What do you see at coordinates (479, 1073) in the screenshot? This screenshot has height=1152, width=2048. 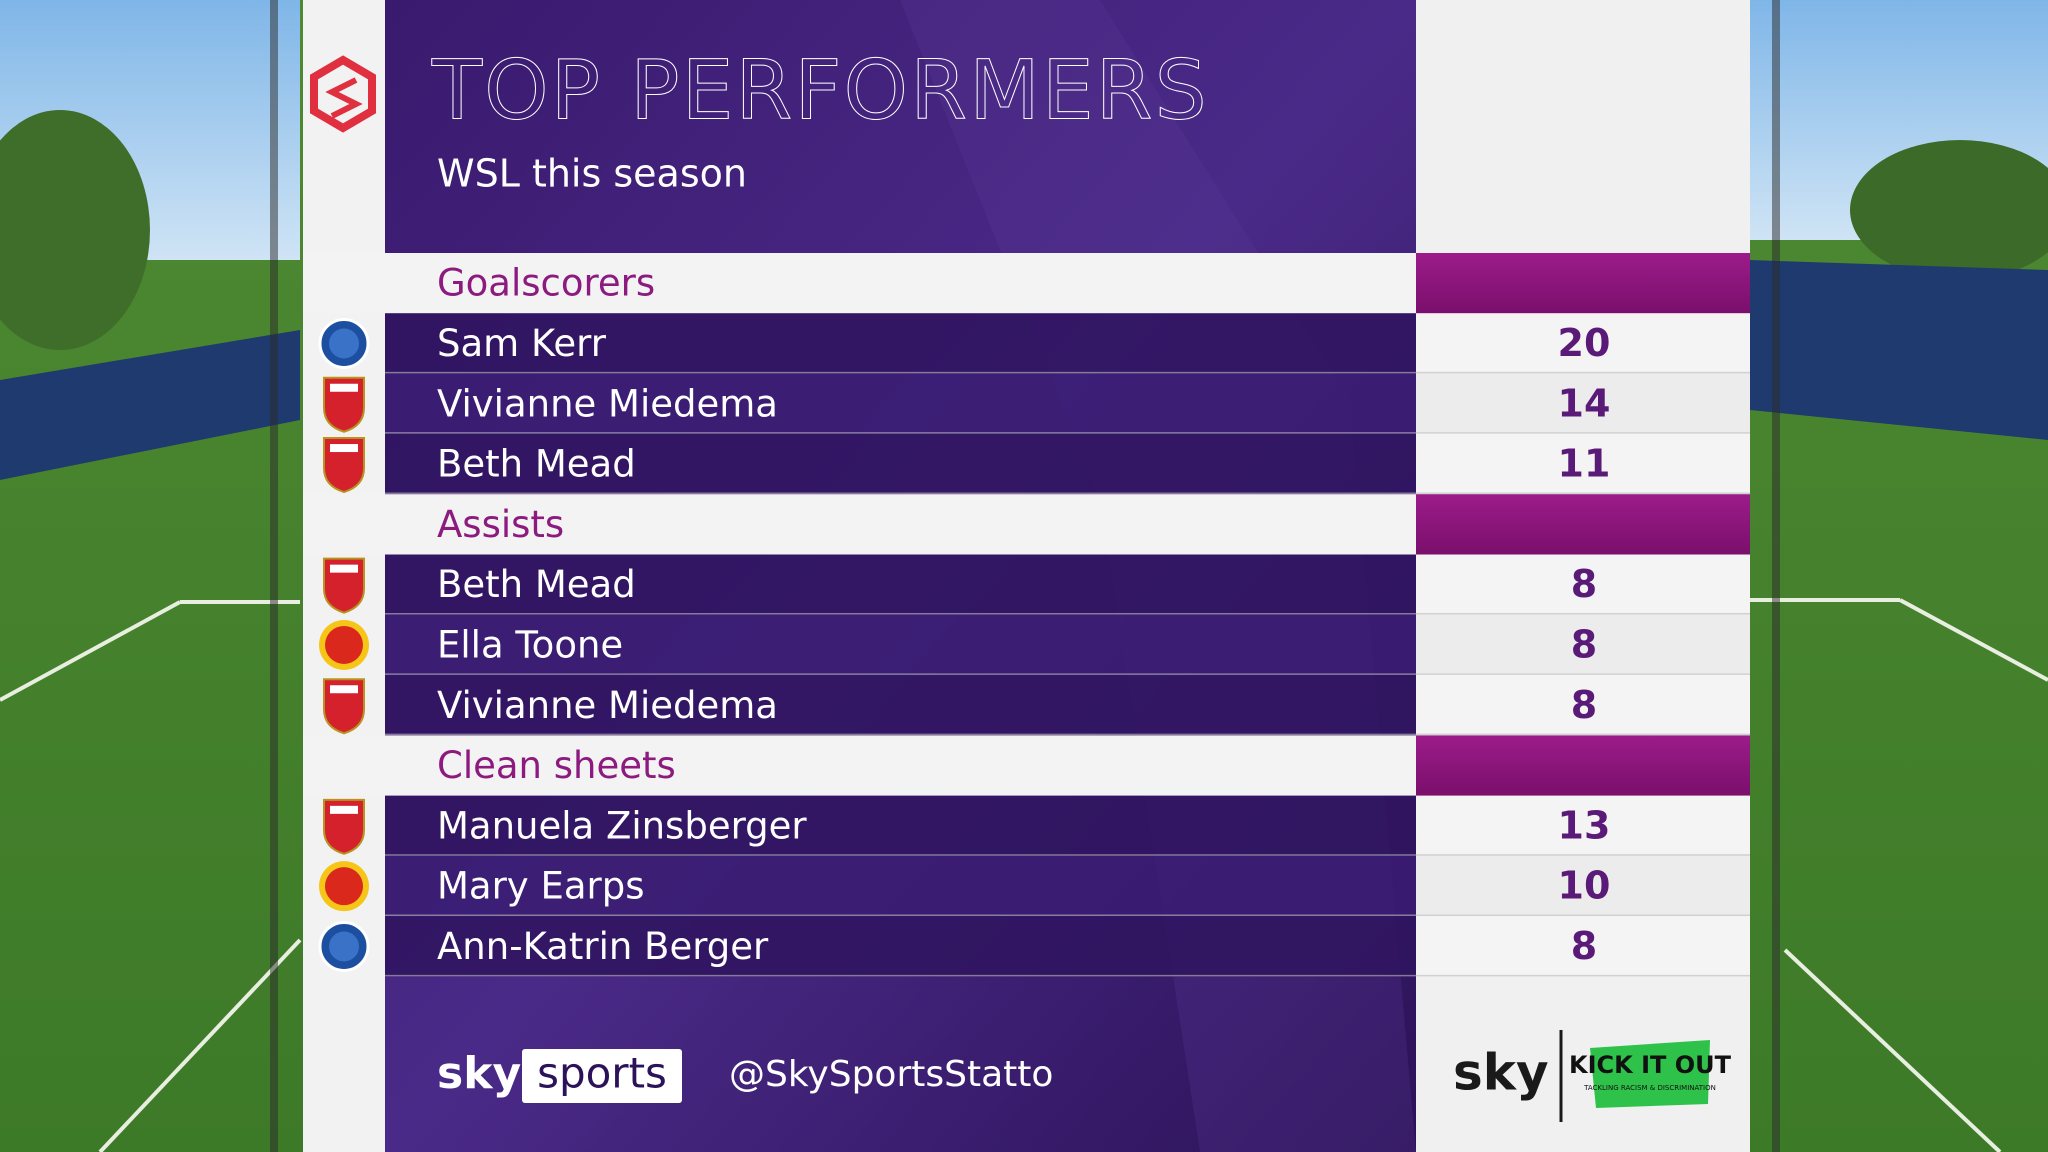 I see `sky-sports-sky: sky` at bounding box center [479, 1073].